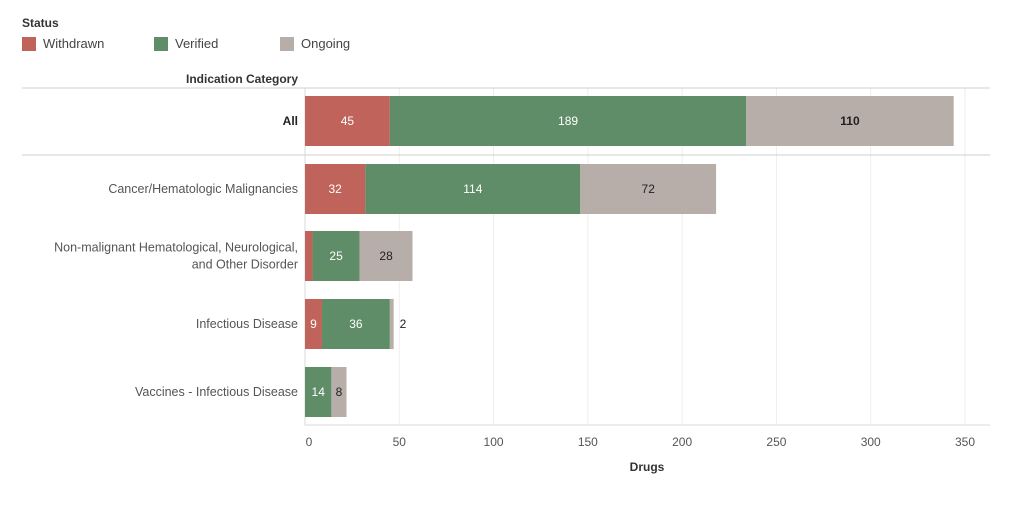  I want to click on bar-value-label: 72, so click(649, 189).